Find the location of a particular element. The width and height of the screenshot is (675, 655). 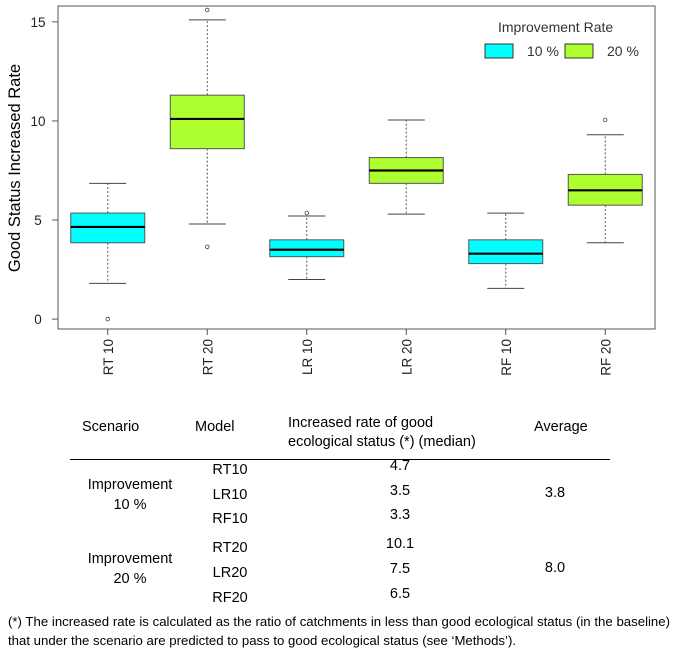

x-tick-label: RT 10 is located at coordinates (108, 357).